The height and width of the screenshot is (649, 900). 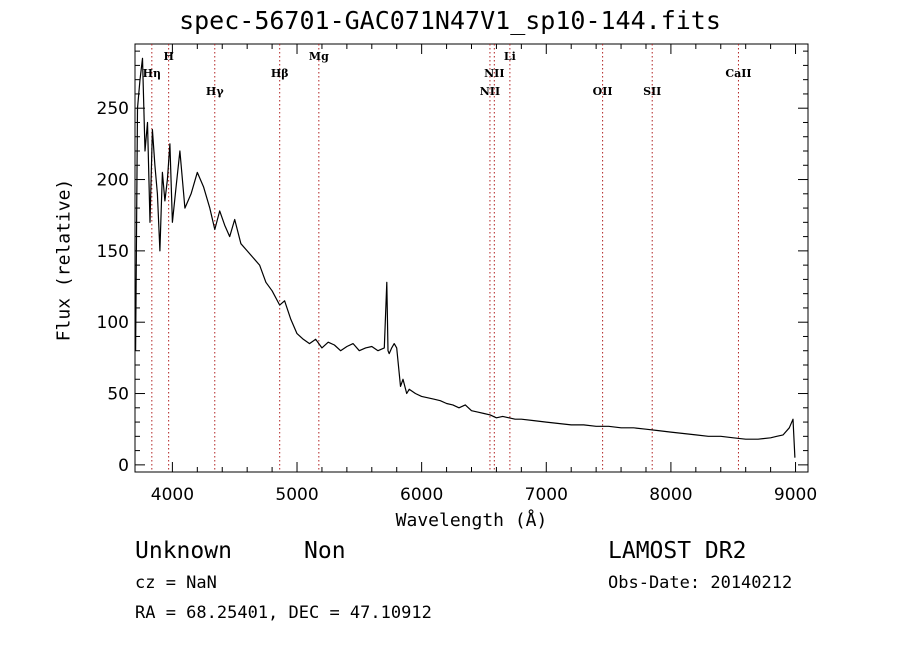 What do you see at coordinates (113, 109) in the screenshot?
I see `y-tick-label-5: 250` at bounding box center [113, 109].